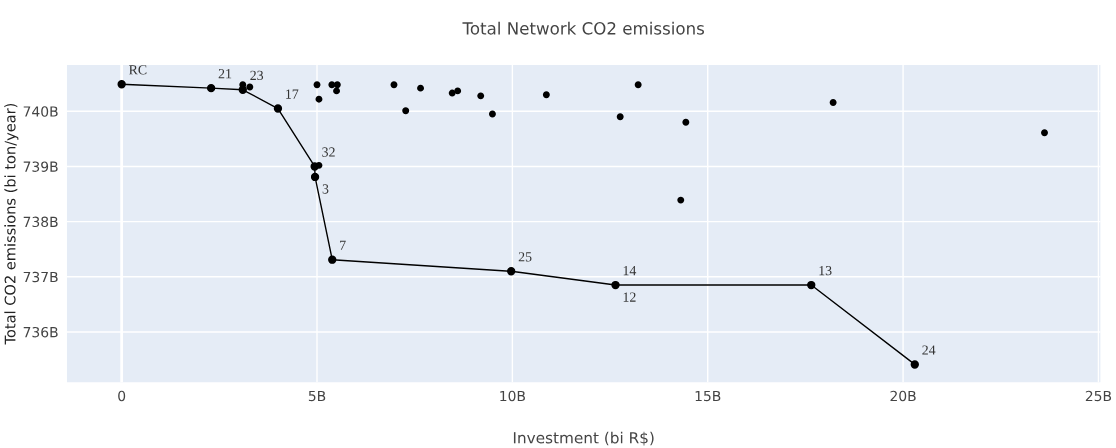  What do you see at coordinates (292, 94) in the screenshot?
I see `annotation: 17` at bounding box center [292, 94].